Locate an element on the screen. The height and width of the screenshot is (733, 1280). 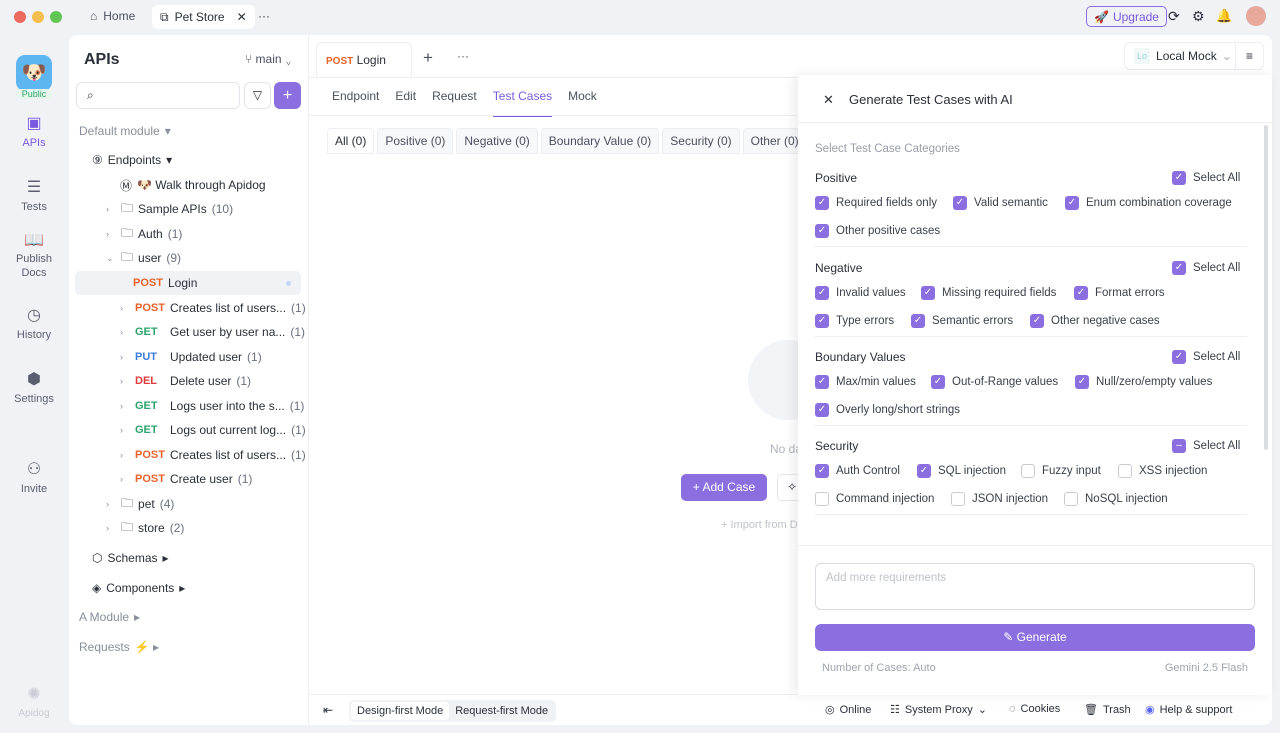
option-checkbox: ✓ Format errors is located at coordinates (1119, 293).